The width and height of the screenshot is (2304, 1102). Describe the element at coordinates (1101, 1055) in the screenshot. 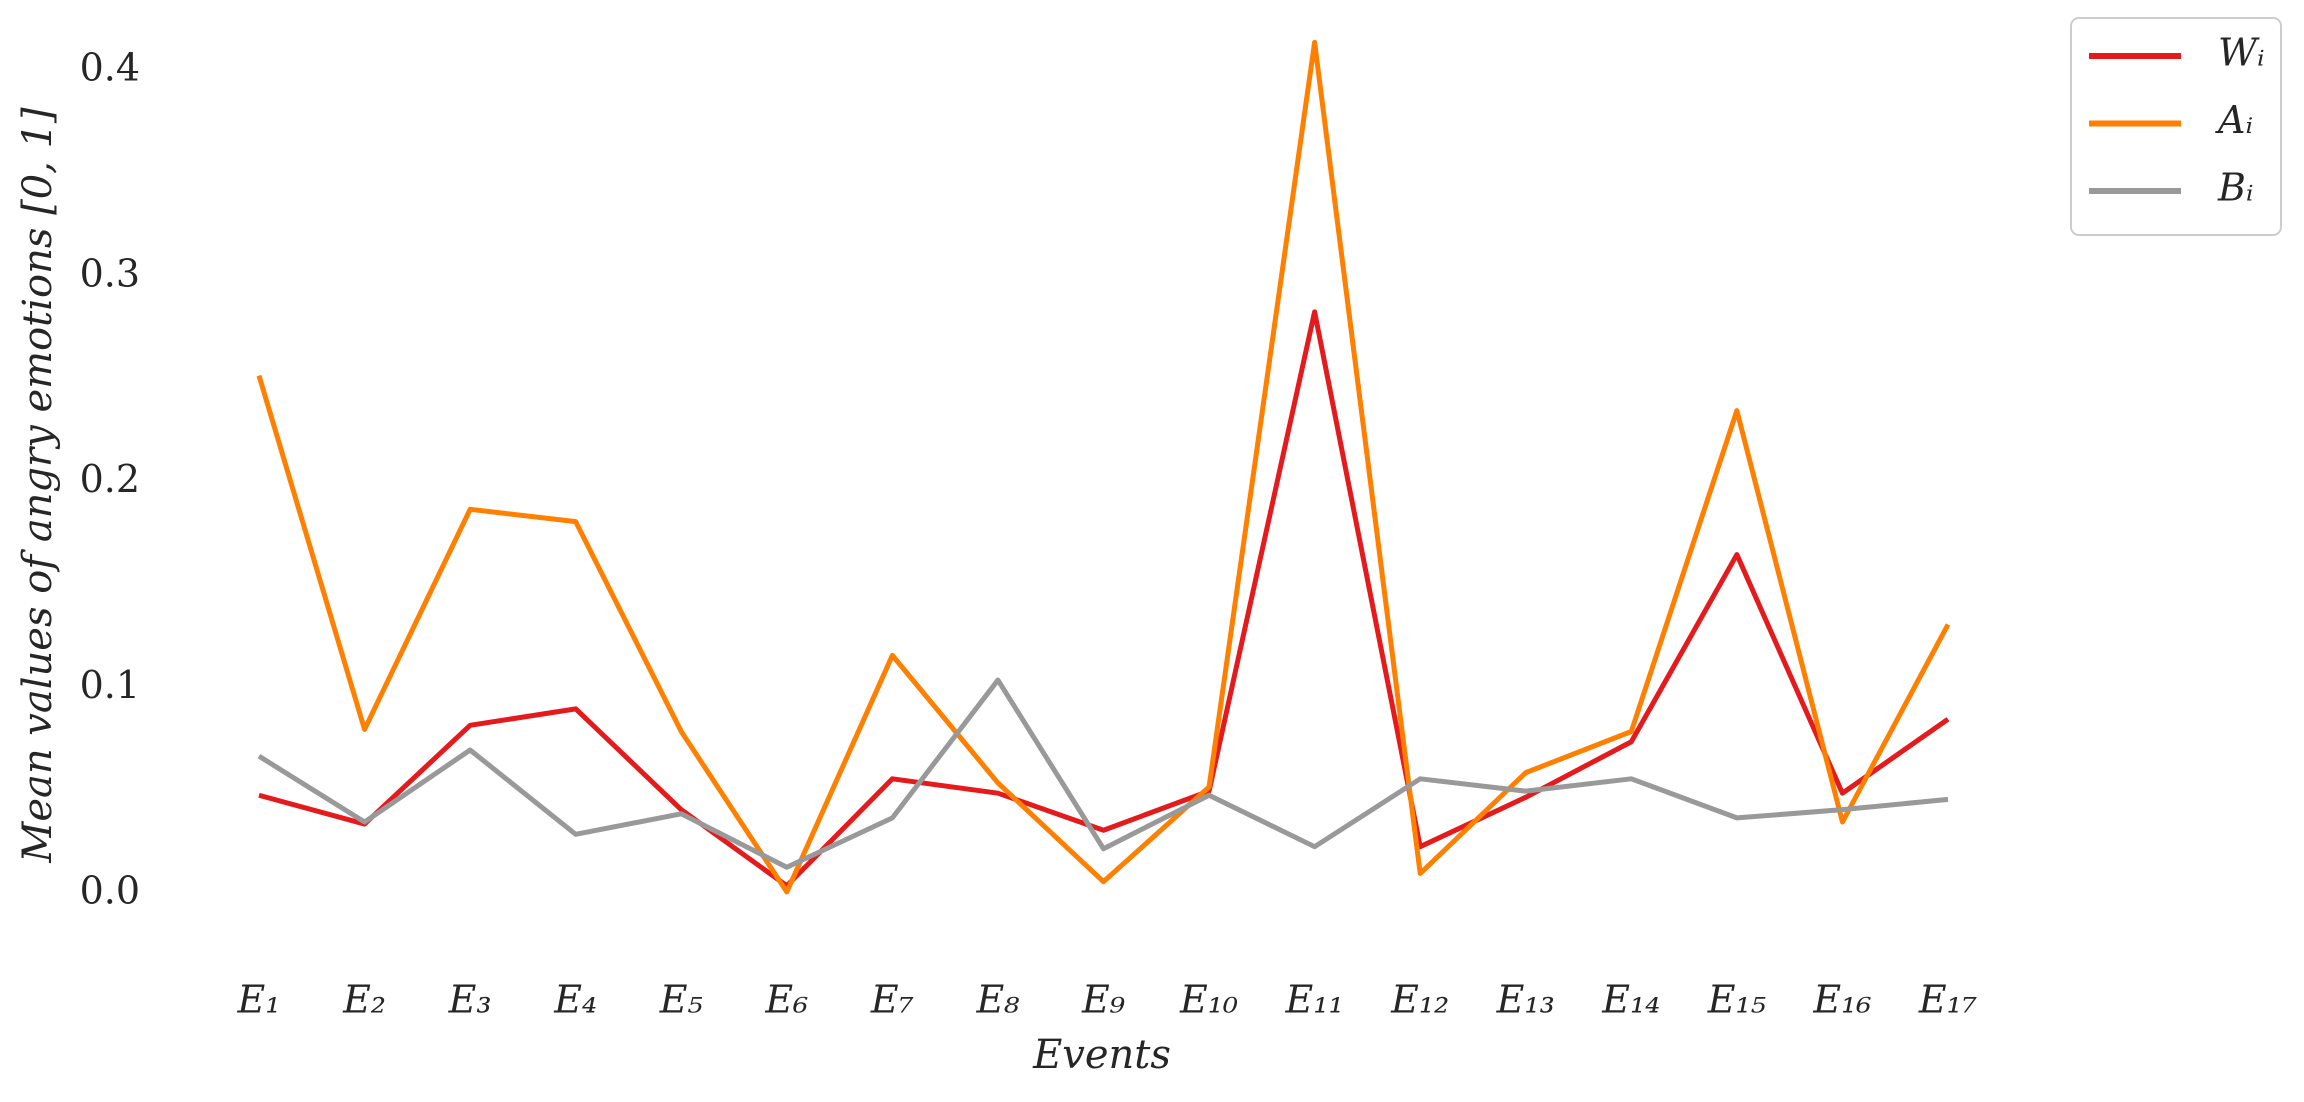

I see `x-axis-label: Events` at that location.